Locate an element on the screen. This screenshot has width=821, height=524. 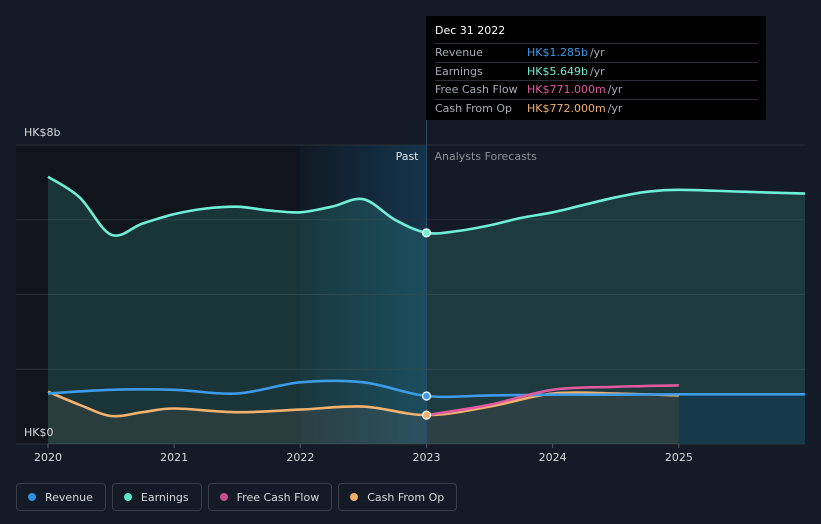
tooltip-label: Cash From Op is located at coordinates (474, 108).